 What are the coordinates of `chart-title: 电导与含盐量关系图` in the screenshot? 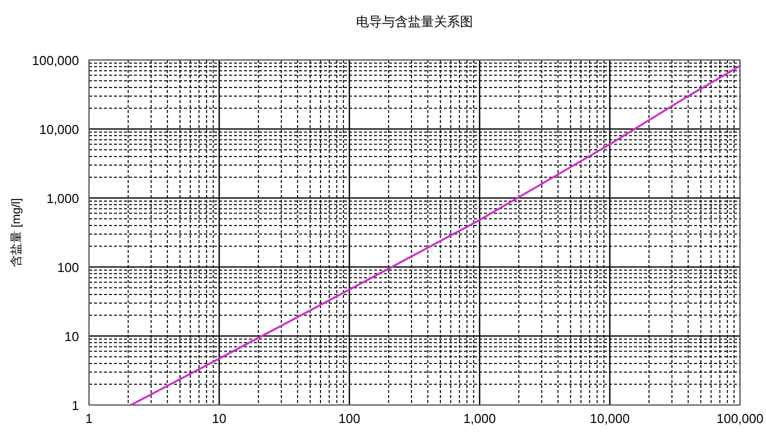 It's located at (414, 21).